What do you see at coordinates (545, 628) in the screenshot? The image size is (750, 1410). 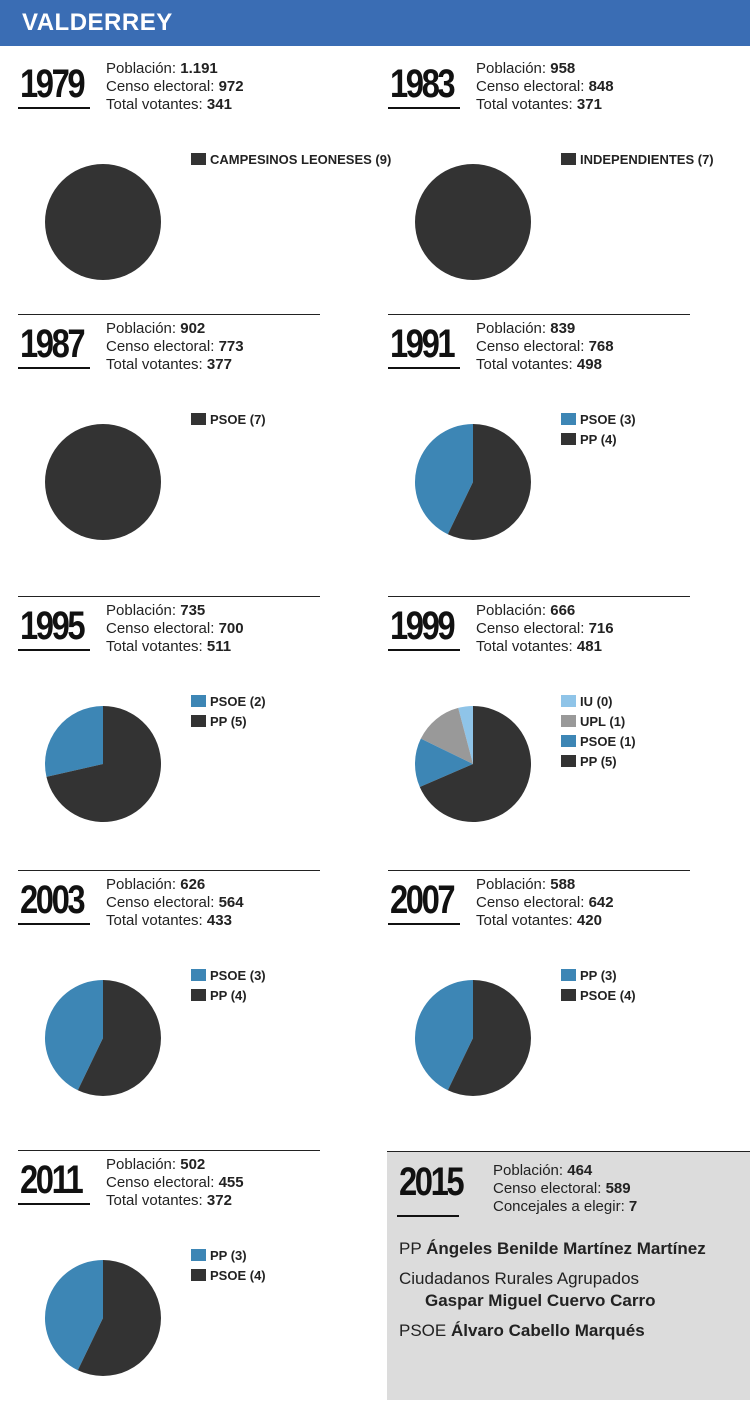 I see `censo-row: Censo electoral: 716` at bounding box center [545, 628].